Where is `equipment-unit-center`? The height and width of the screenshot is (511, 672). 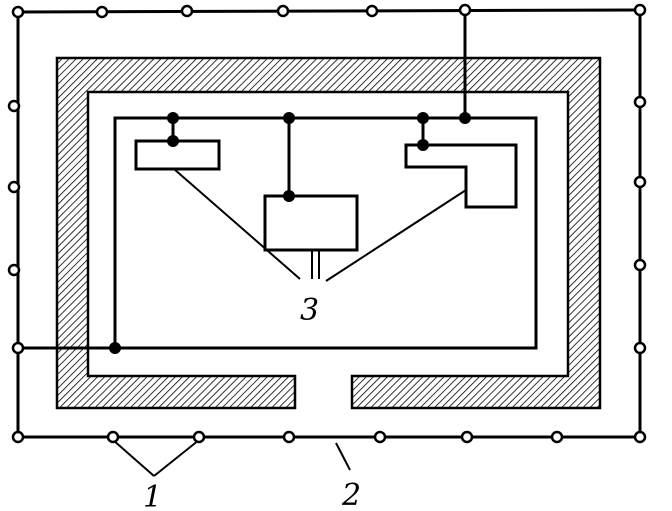 equipment-unit-center is located at coordinates (311, 223).